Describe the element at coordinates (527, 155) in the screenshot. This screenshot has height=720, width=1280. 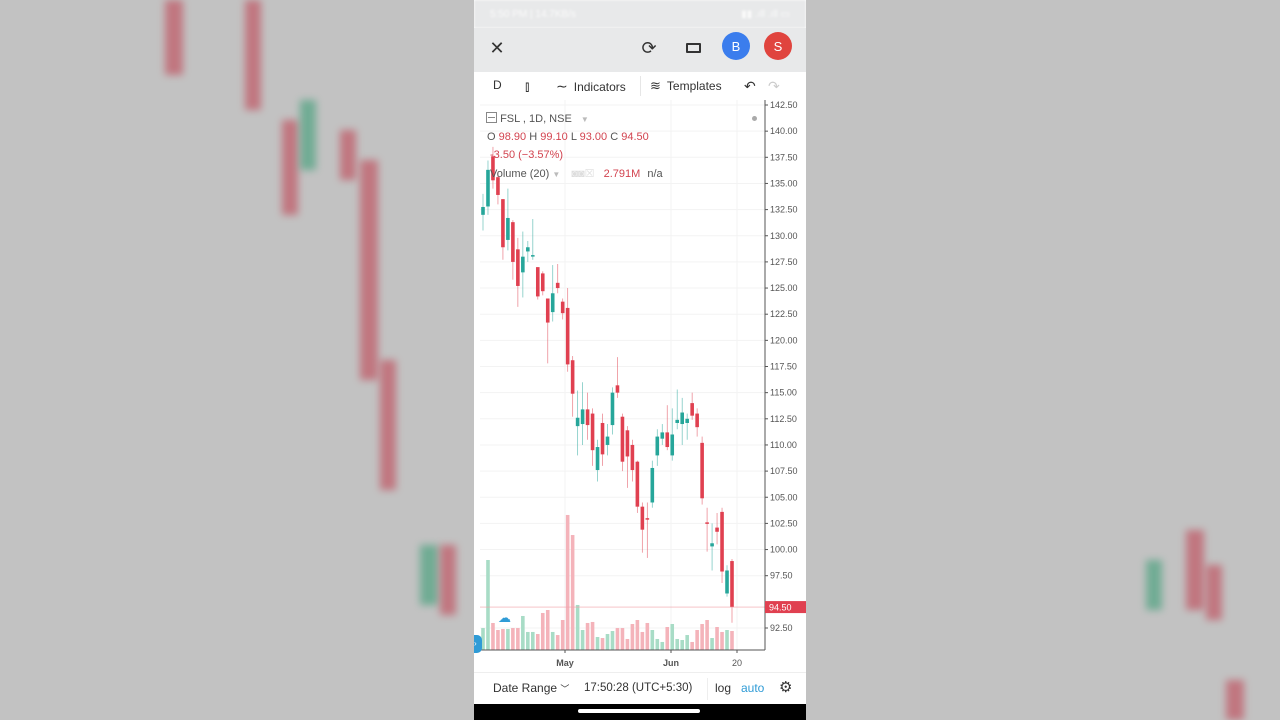
I see `change-value: -3.50 (−3.57%)` at that location.